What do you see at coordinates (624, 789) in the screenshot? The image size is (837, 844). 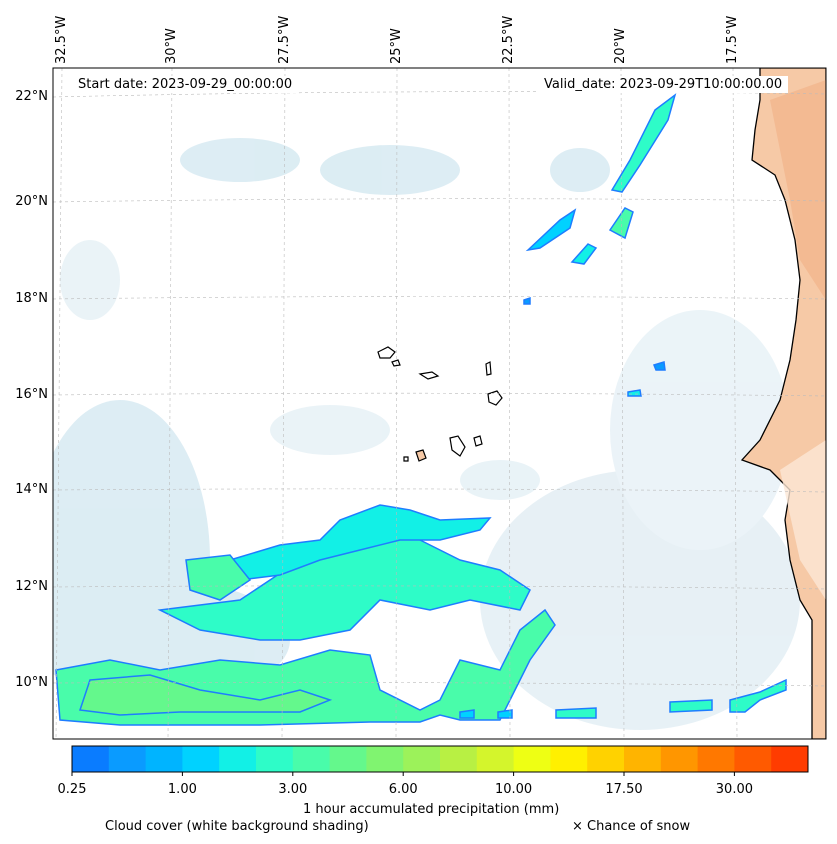 I see `colorbar-tick-label: 17.50` at bounding box center [624, 789].